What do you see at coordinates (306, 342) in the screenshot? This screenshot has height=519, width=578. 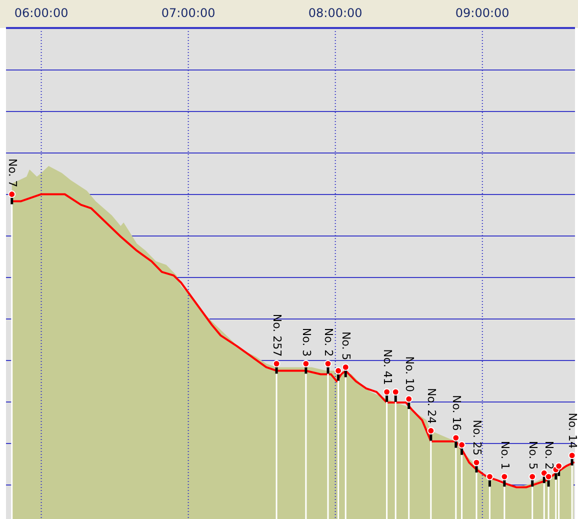 I see `annotation: No. 3` at bounding box center [306, 342].